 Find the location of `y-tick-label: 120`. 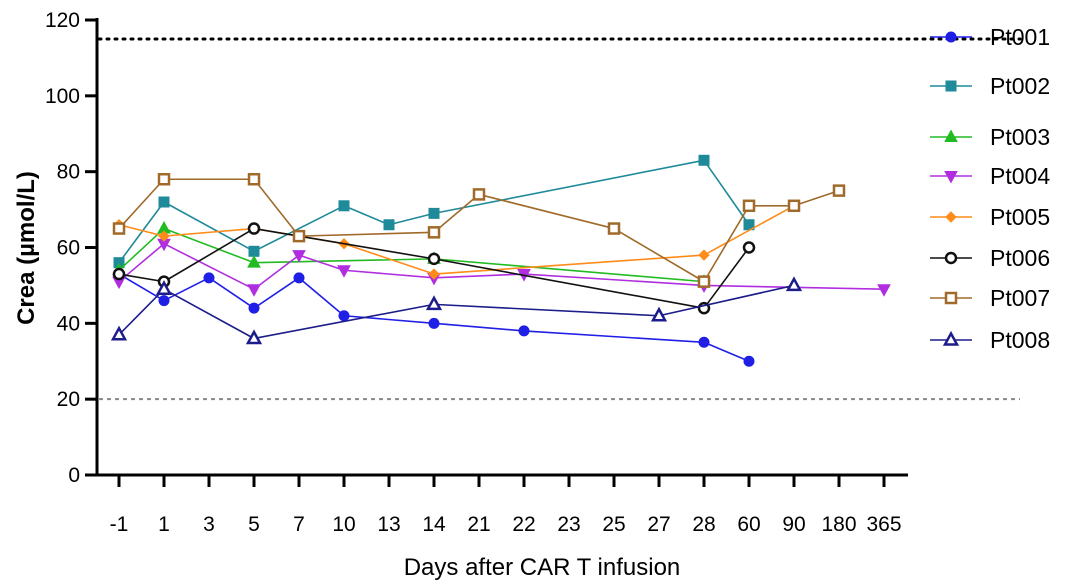

y-tick-label: 120 is located at coordinates (62, 20).